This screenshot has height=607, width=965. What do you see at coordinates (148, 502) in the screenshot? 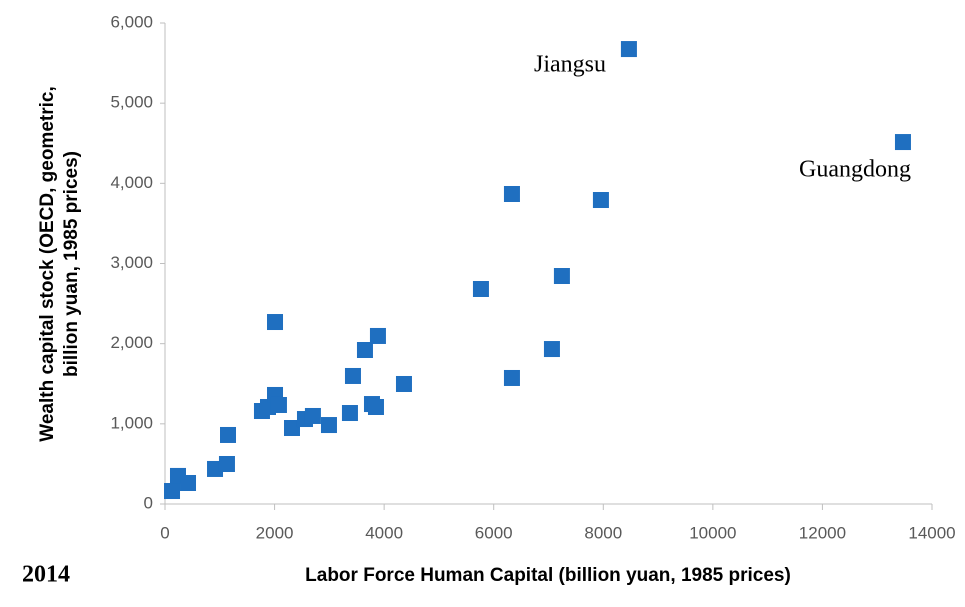
I see `y-tick-label: 0` at bounding box center [148, 502].